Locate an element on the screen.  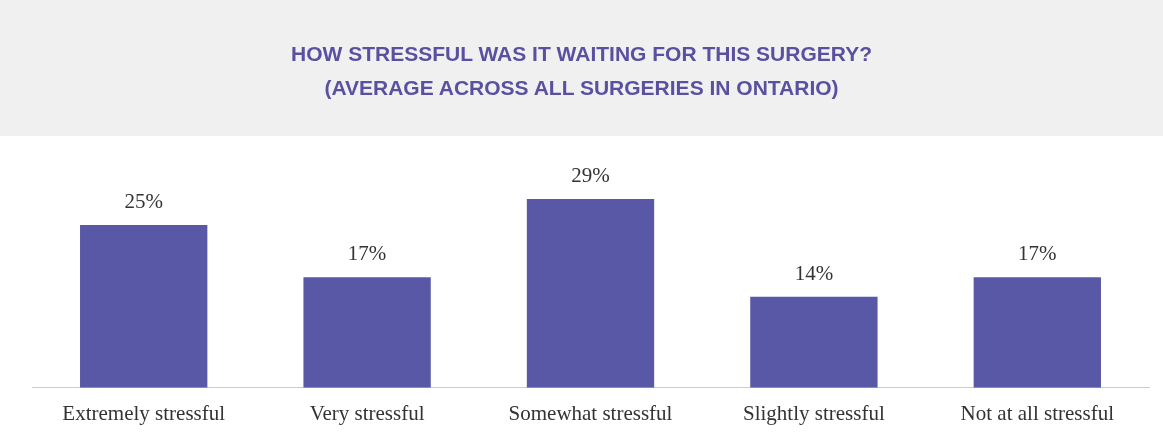
data-label: 25% is located at coordinates (143, 201).